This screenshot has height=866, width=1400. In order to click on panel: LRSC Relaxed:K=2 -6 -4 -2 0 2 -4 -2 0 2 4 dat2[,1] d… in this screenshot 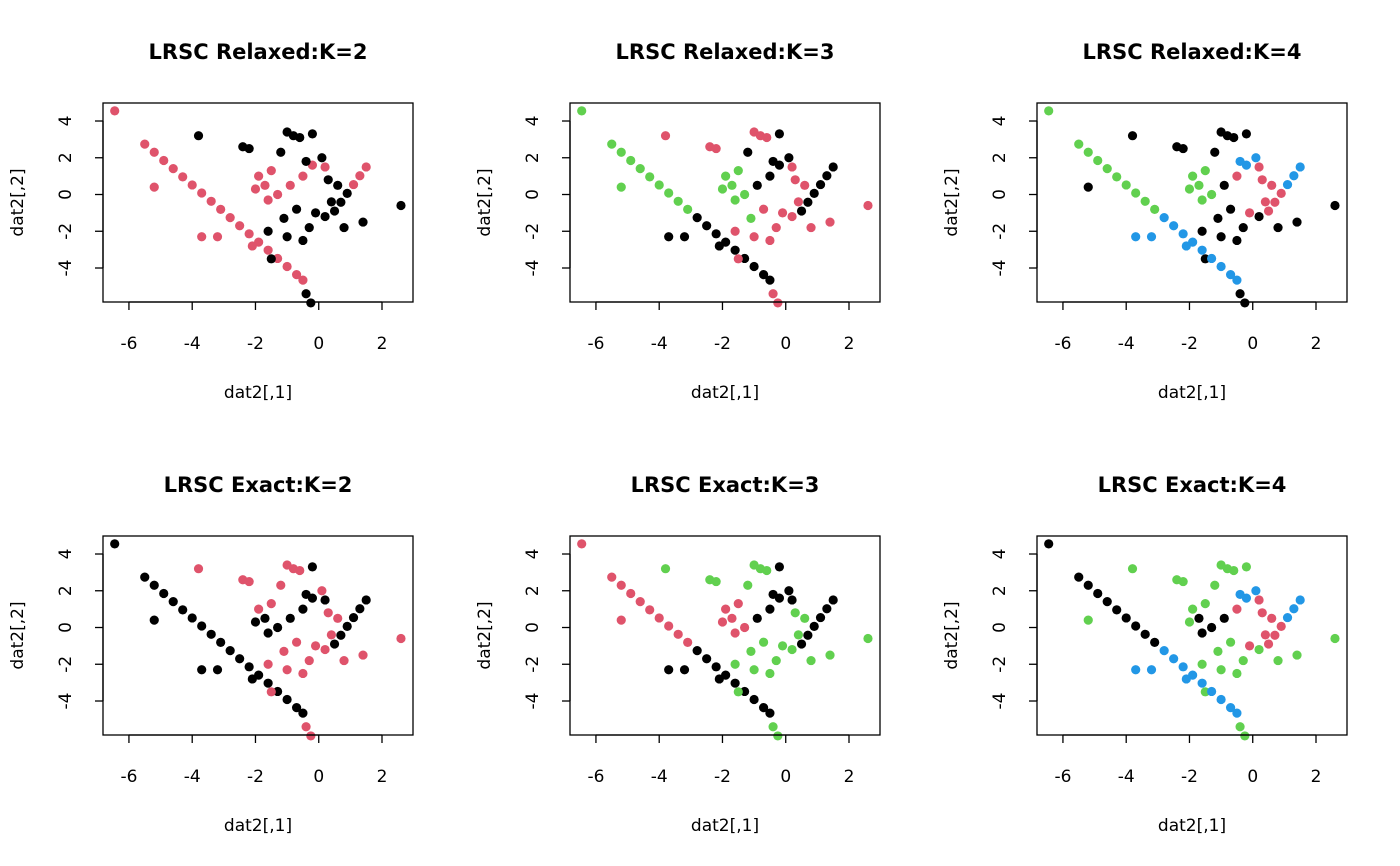, I will do `click(211, 221)`.